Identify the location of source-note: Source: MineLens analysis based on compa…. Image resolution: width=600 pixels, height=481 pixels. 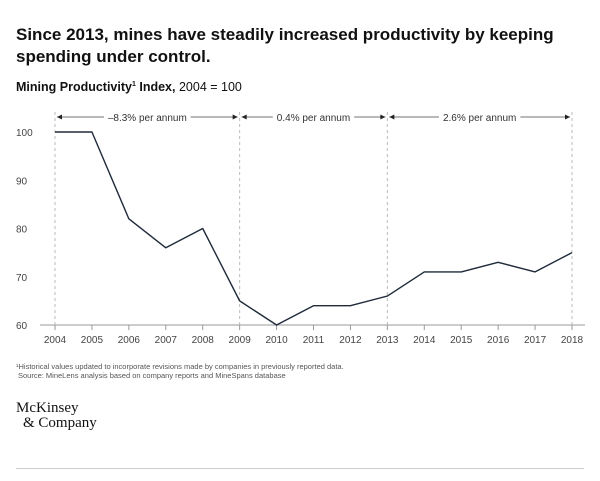
(152, 375).